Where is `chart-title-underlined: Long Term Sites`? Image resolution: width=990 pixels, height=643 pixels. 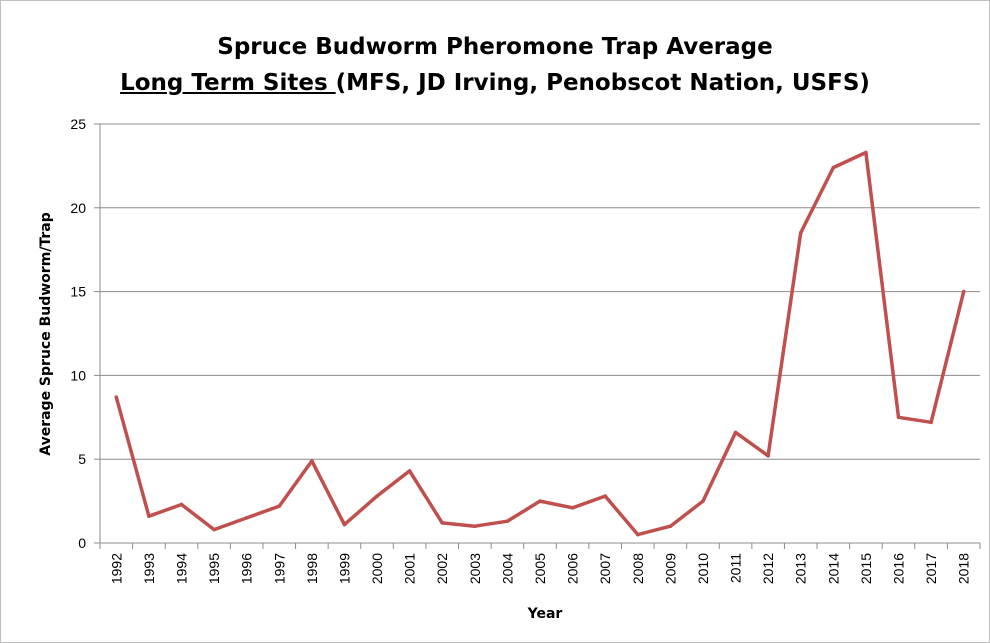
chart-title-underlined: Long Term Sites is located at coordinates (228, 83).